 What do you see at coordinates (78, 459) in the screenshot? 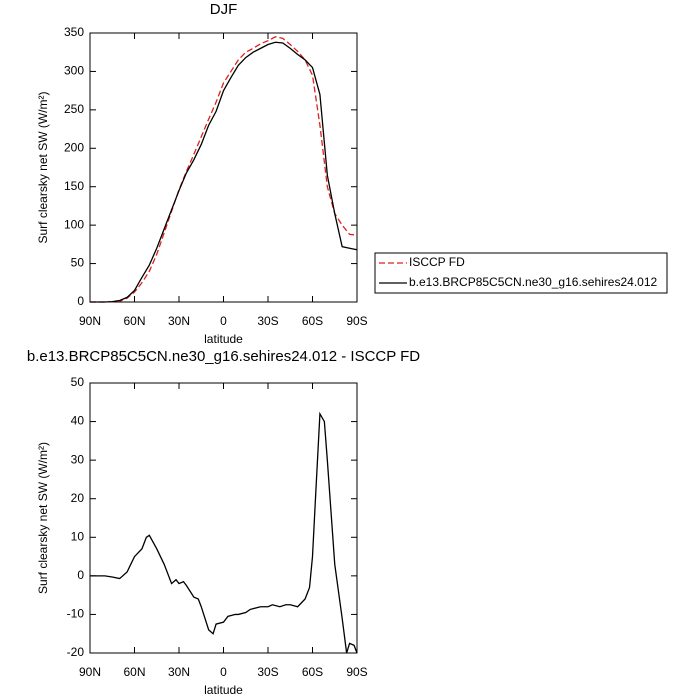
I see `y-tick-label: 30` at bounding box center [78, 459].